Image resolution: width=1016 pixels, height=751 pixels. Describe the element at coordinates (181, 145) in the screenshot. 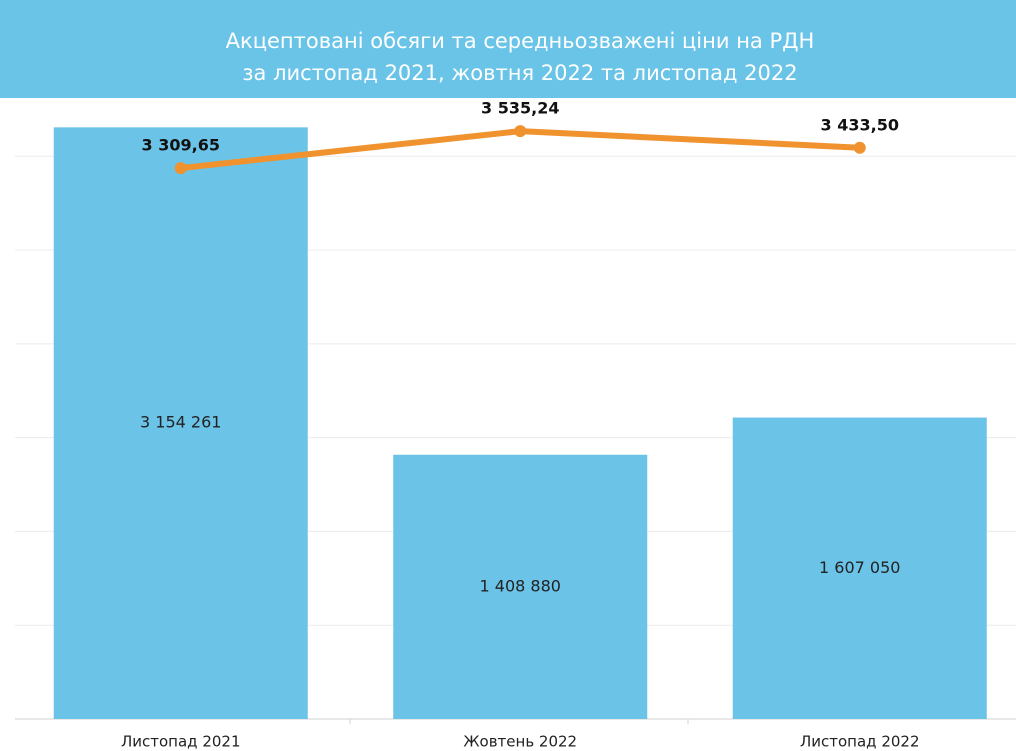

I see `line-label: 3 309,65` at that location.